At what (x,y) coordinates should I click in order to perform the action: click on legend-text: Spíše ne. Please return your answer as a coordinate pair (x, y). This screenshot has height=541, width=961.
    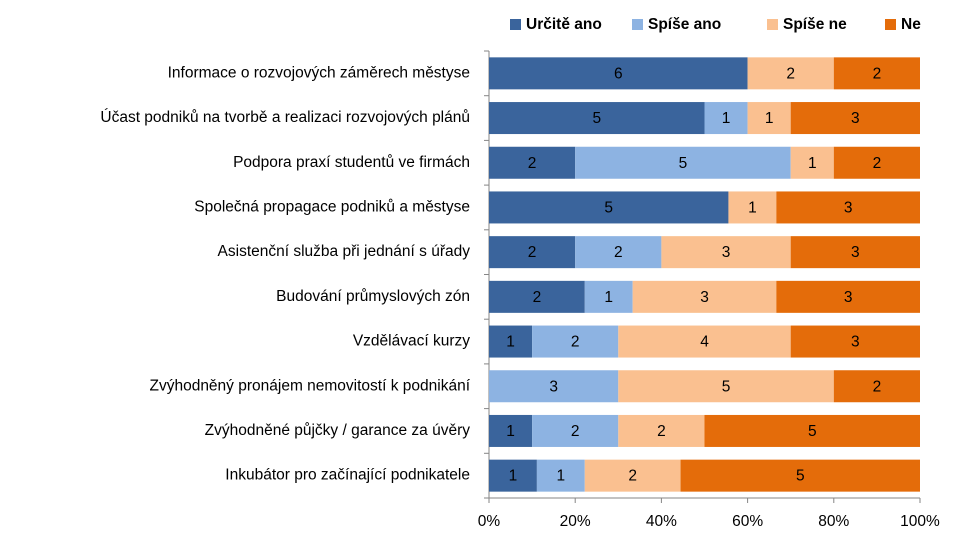
    Looking at the image, I should click on (815, 24).